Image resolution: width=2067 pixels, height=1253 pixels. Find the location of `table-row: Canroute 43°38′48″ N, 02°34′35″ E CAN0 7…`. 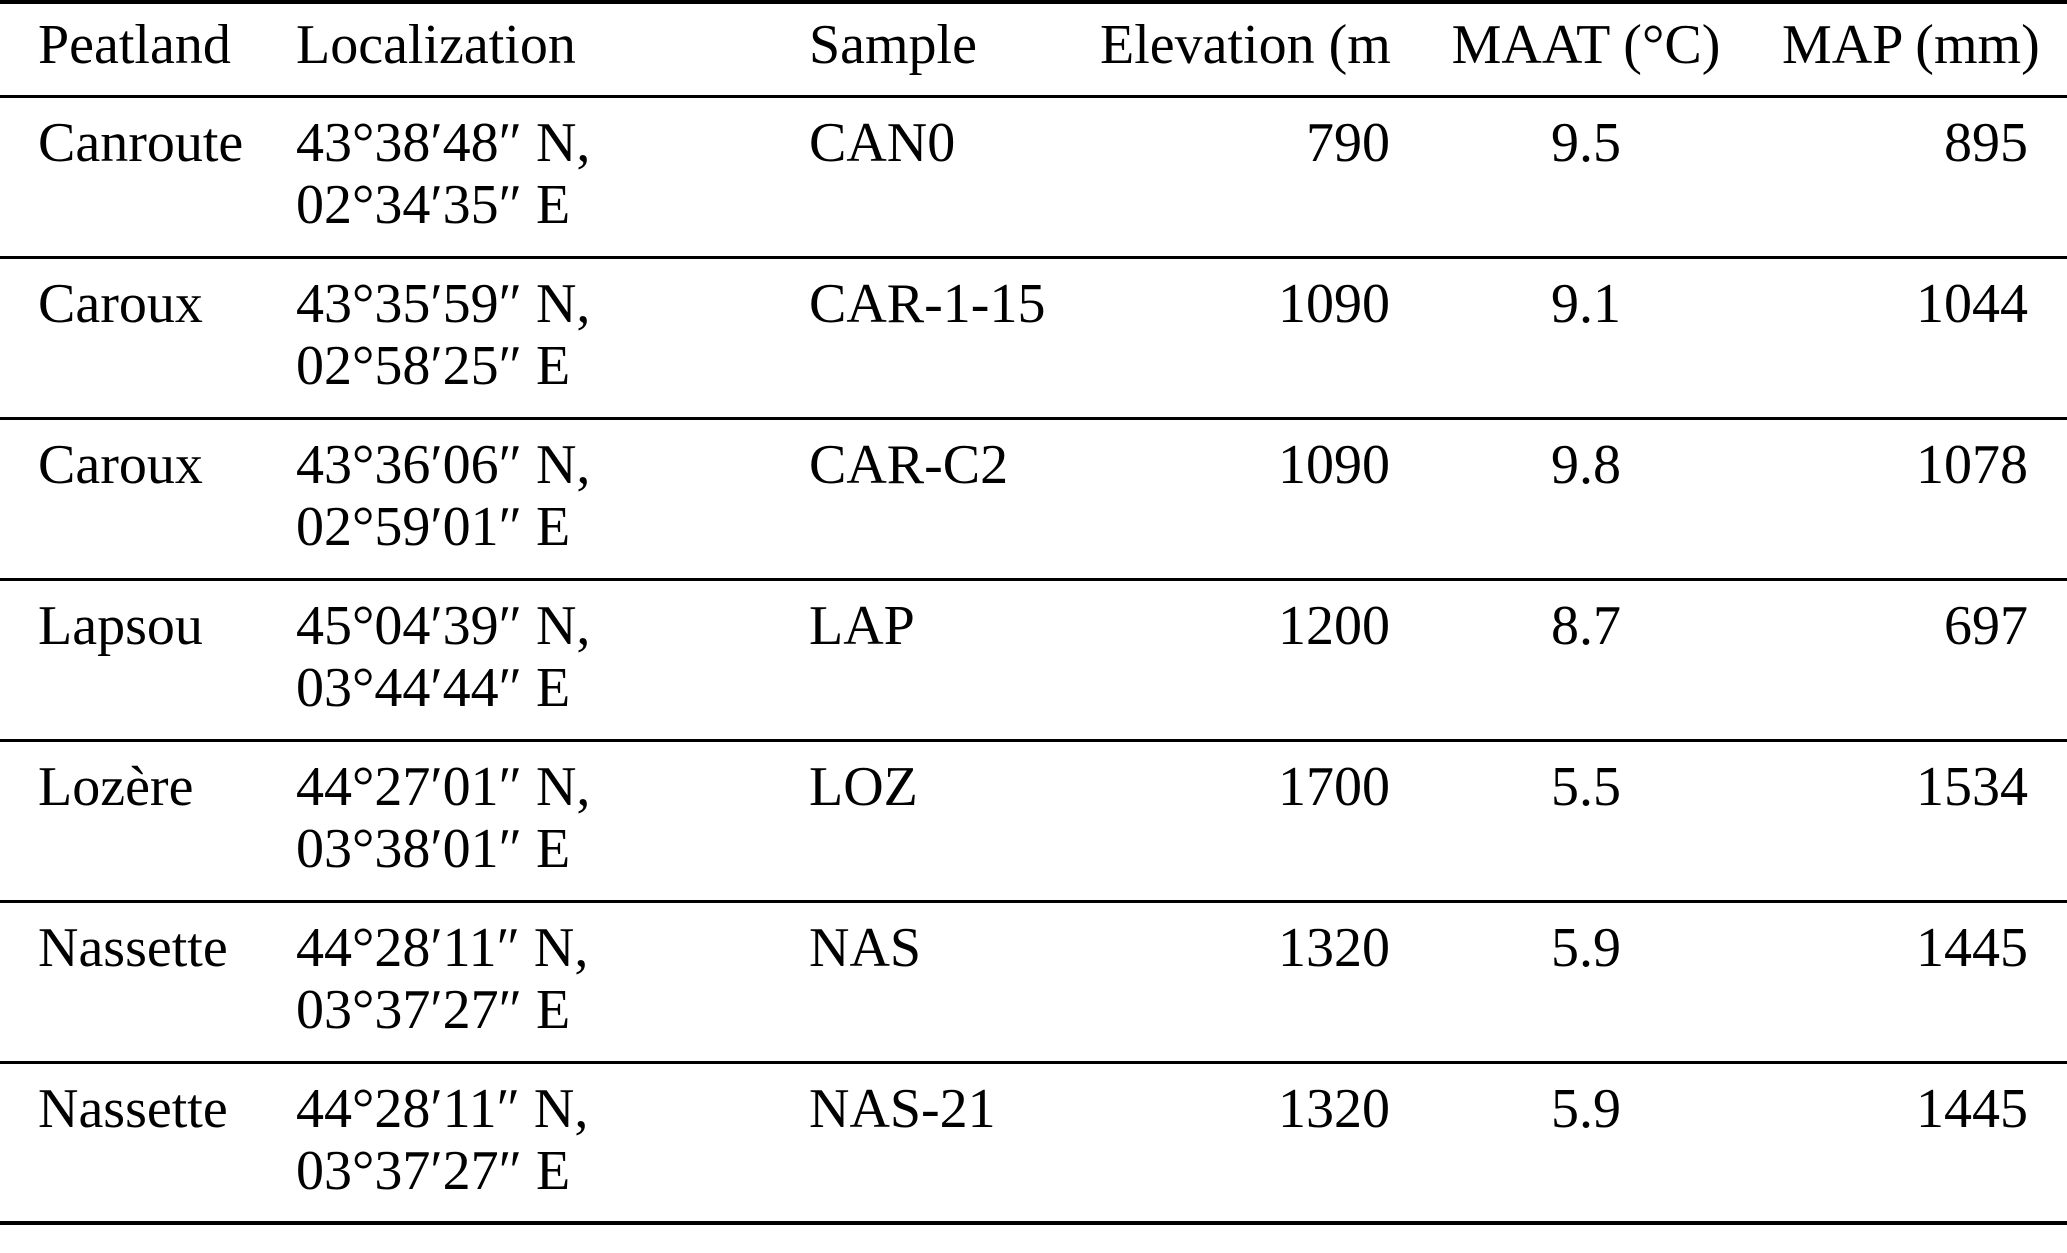

table-row: Canroute 43°38′48″ N, 02°34′35″ E CAN0 7… is located at coordinates (1033, 177).